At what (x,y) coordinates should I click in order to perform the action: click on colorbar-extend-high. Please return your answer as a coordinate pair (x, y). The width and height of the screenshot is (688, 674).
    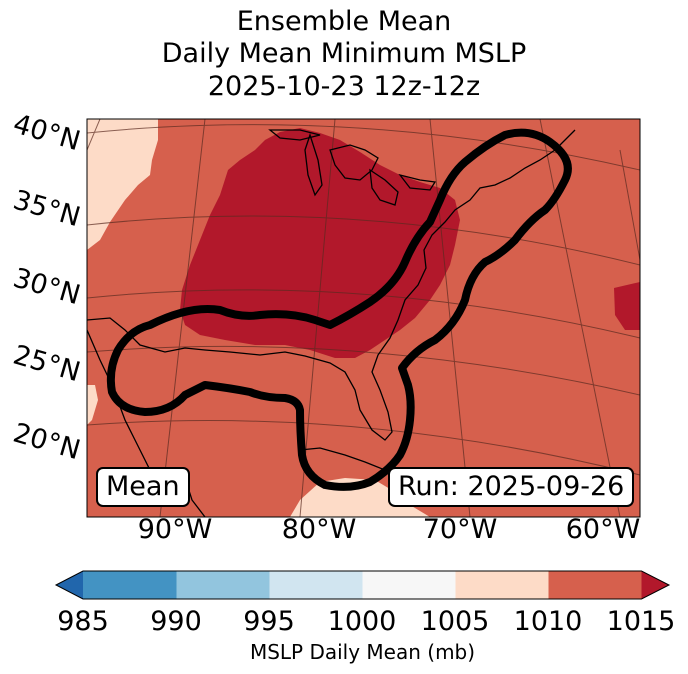
    Looking at the image, I should click on (655, 585).